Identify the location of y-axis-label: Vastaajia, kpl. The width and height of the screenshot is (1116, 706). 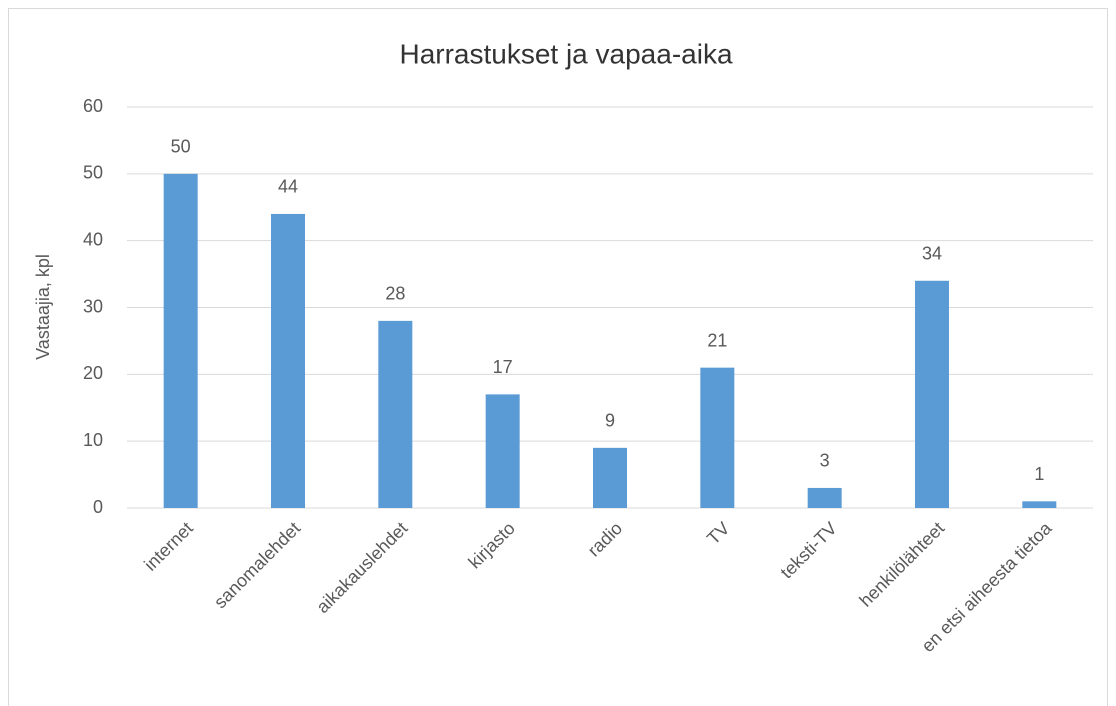
(43, 307).